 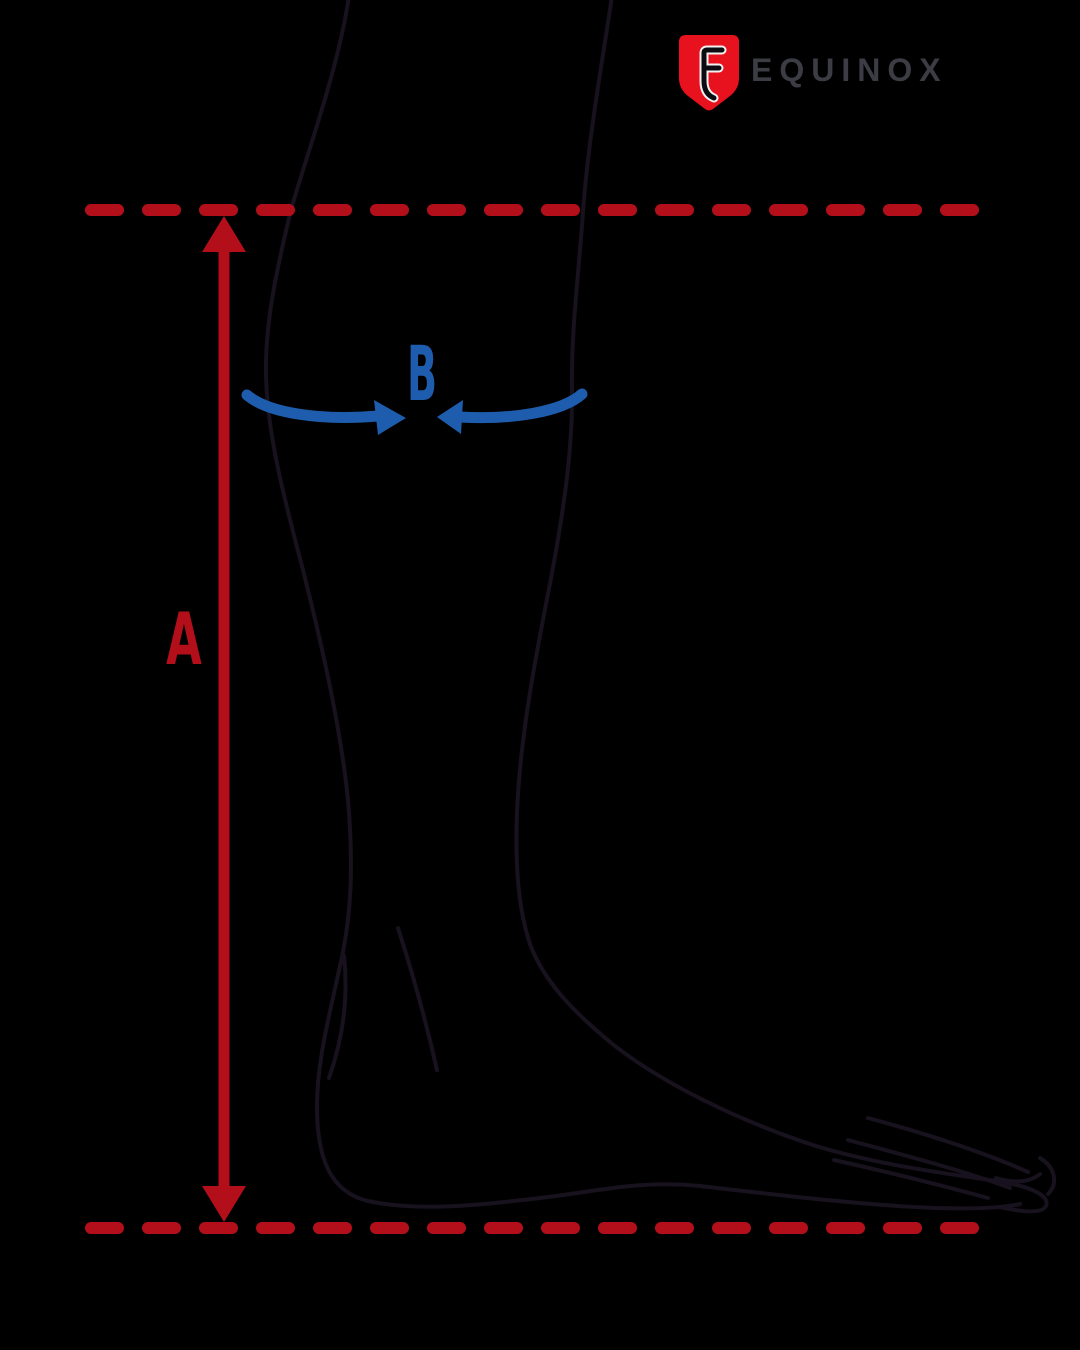 What do you see at coordinates (337, 1017) in the screenshot?
I see `heel-inner-line` at bounding box center [337, 1017].